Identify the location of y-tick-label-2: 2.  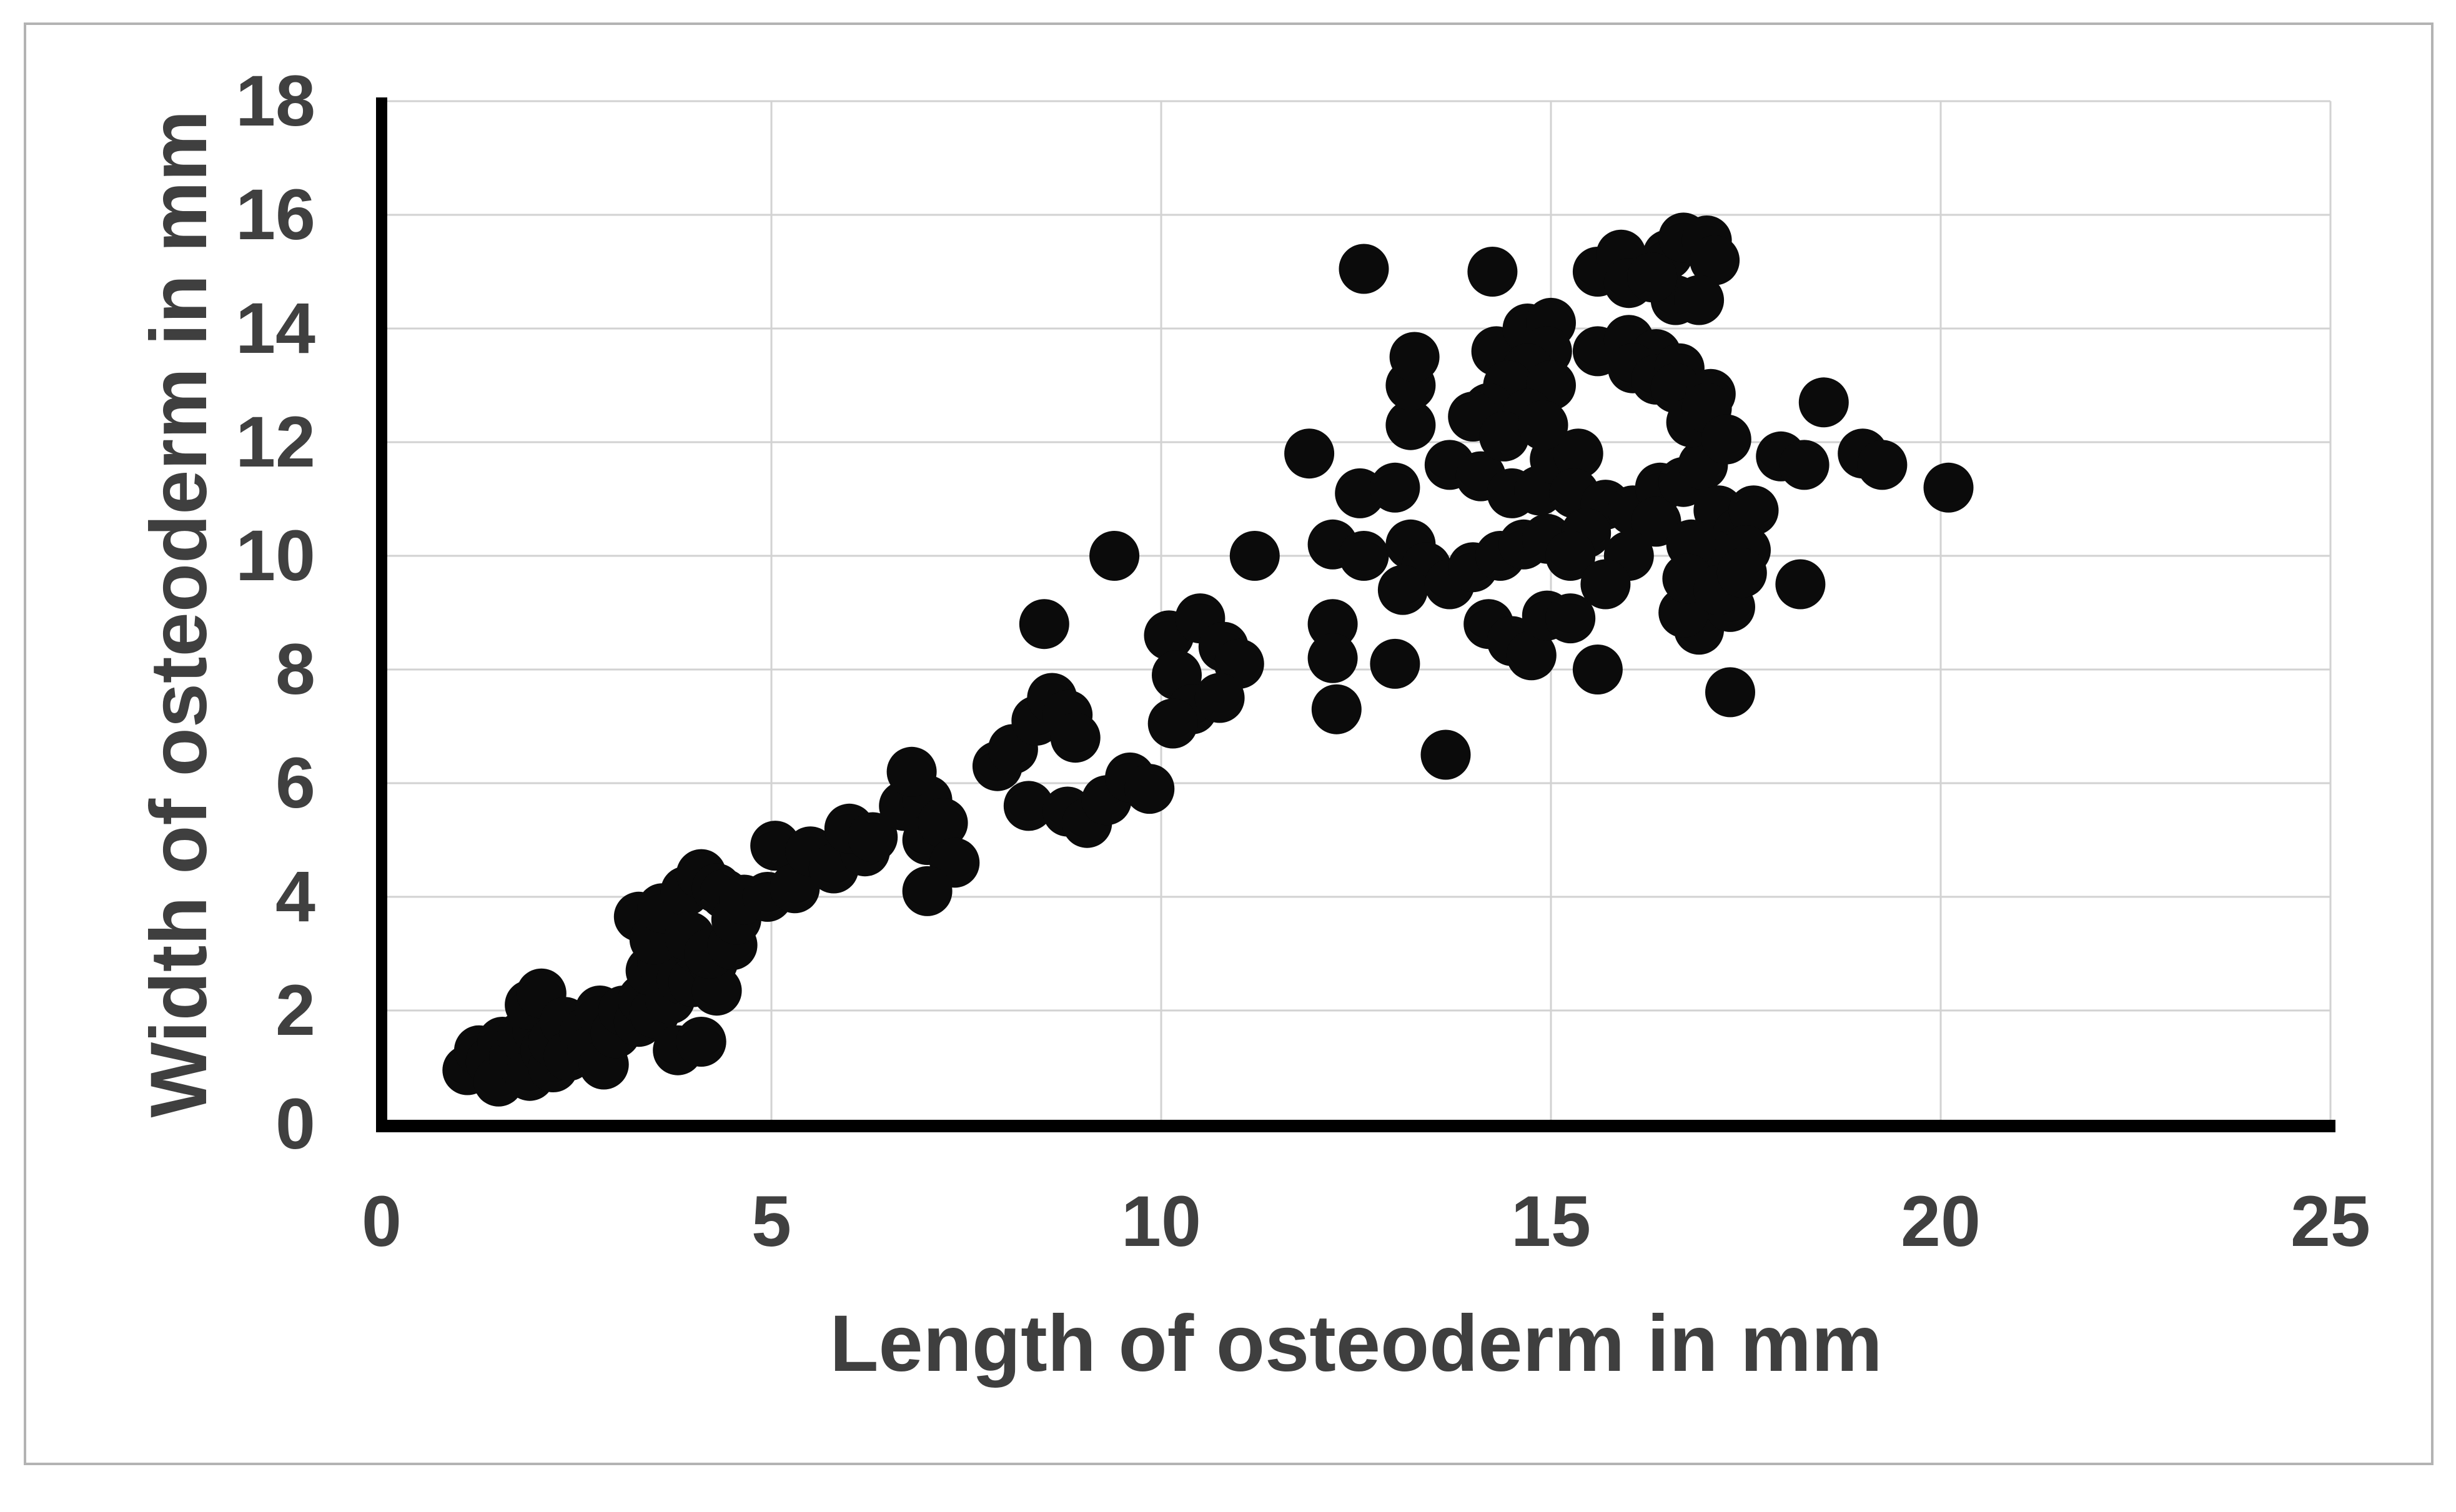
(295, 1011).